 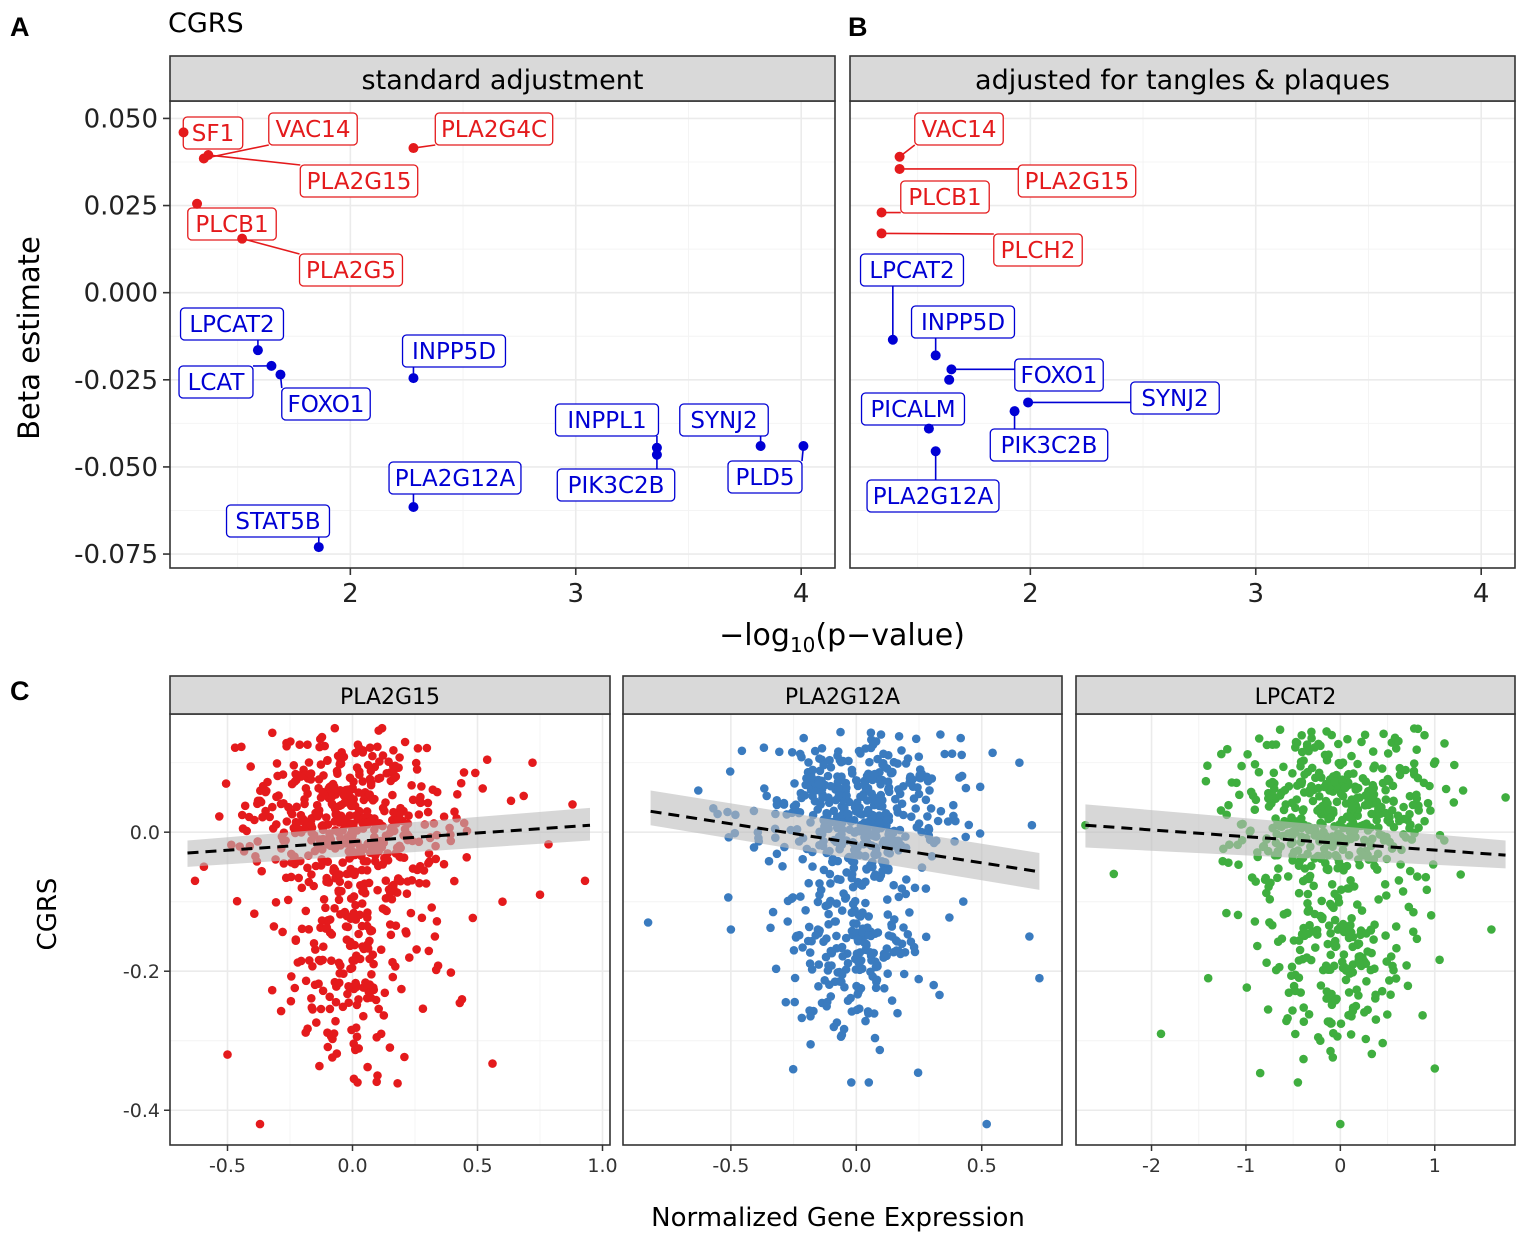 I want to click on point-sf1, so click(x=183, y=132).